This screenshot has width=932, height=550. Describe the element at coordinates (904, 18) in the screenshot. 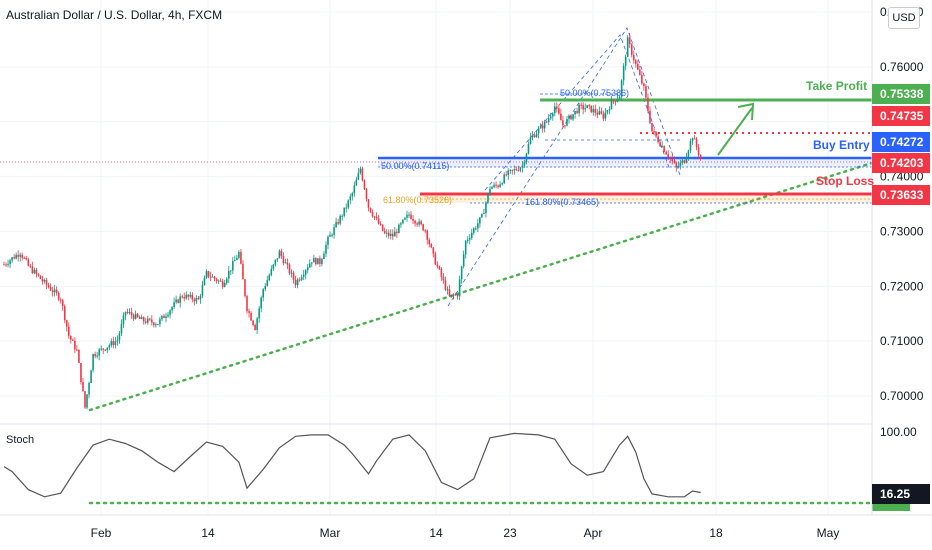

I see `currency-button: USD` at that location.